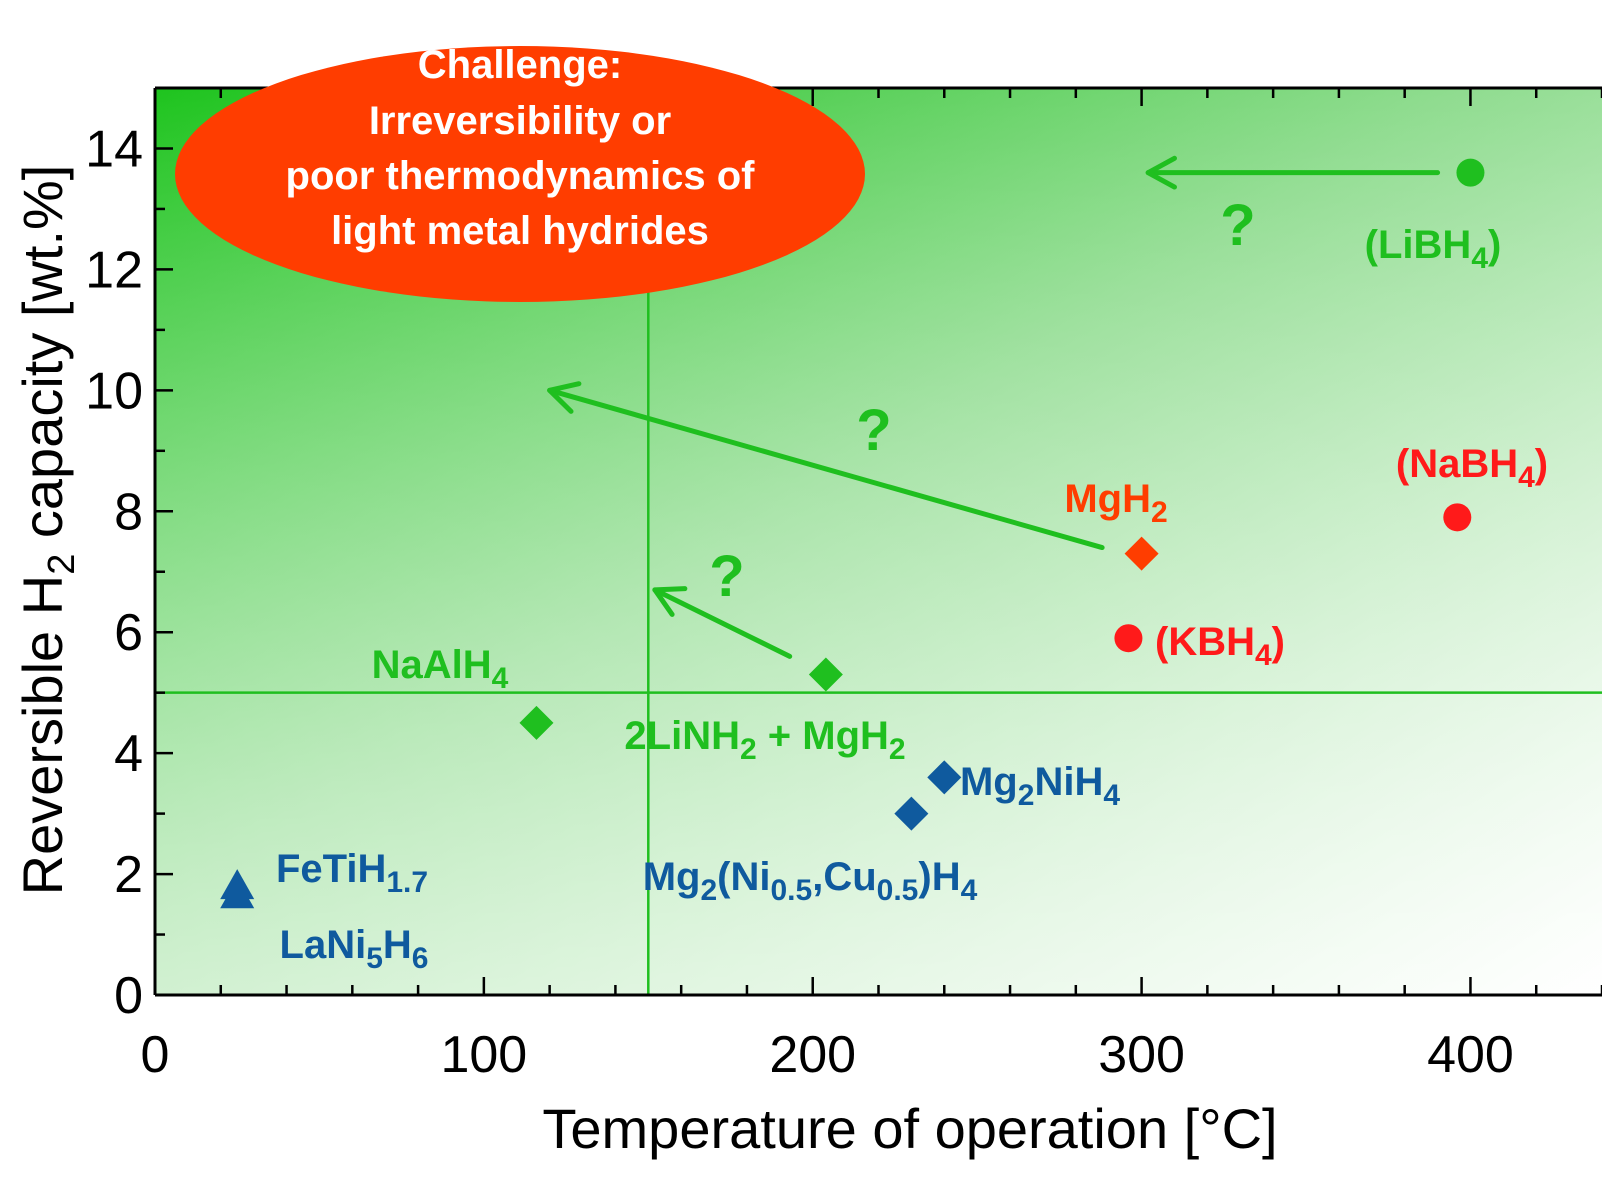  I want to click on point-label: Mg2NiH4, so click(1040, 786).